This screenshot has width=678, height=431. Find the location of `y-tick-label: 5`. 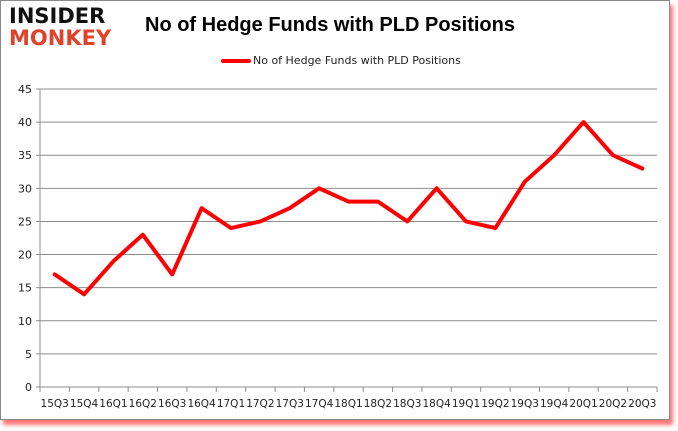

y-tick-label: 5 is located at coordinates (28, 354).